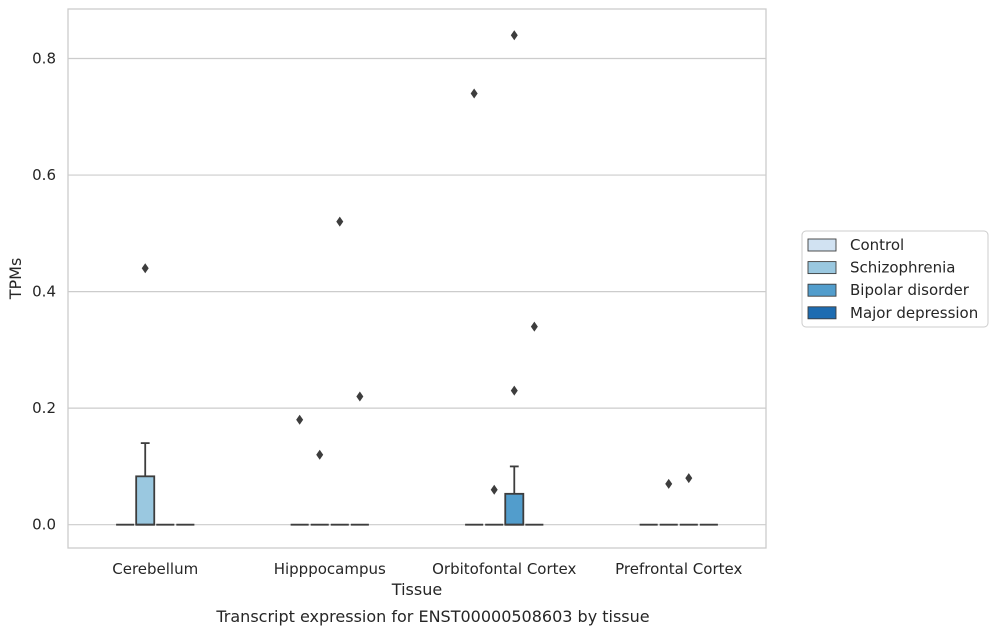 The height and width of the screenshot is (634, 997). I want to click on x-axis-label: Tissue, so click(416, 589).